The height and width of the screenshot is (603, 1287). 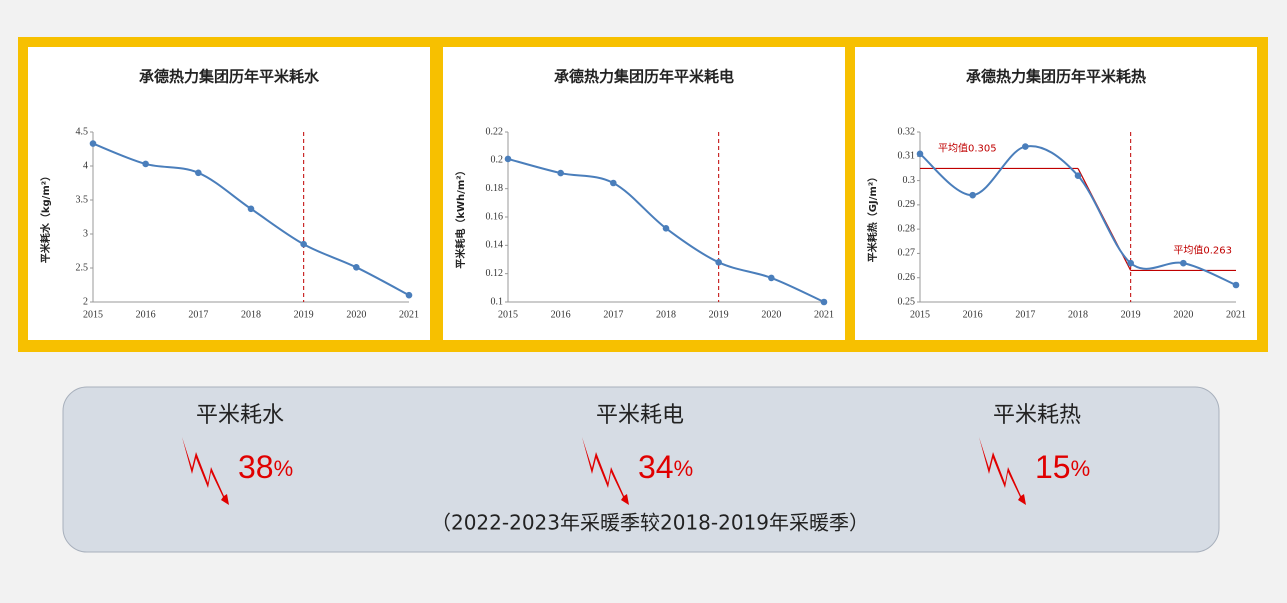 What do you see at coordinates (907, 204) in the screenshot?
I see `y-tick-label: 0.29` at bounding box center [907, 204].